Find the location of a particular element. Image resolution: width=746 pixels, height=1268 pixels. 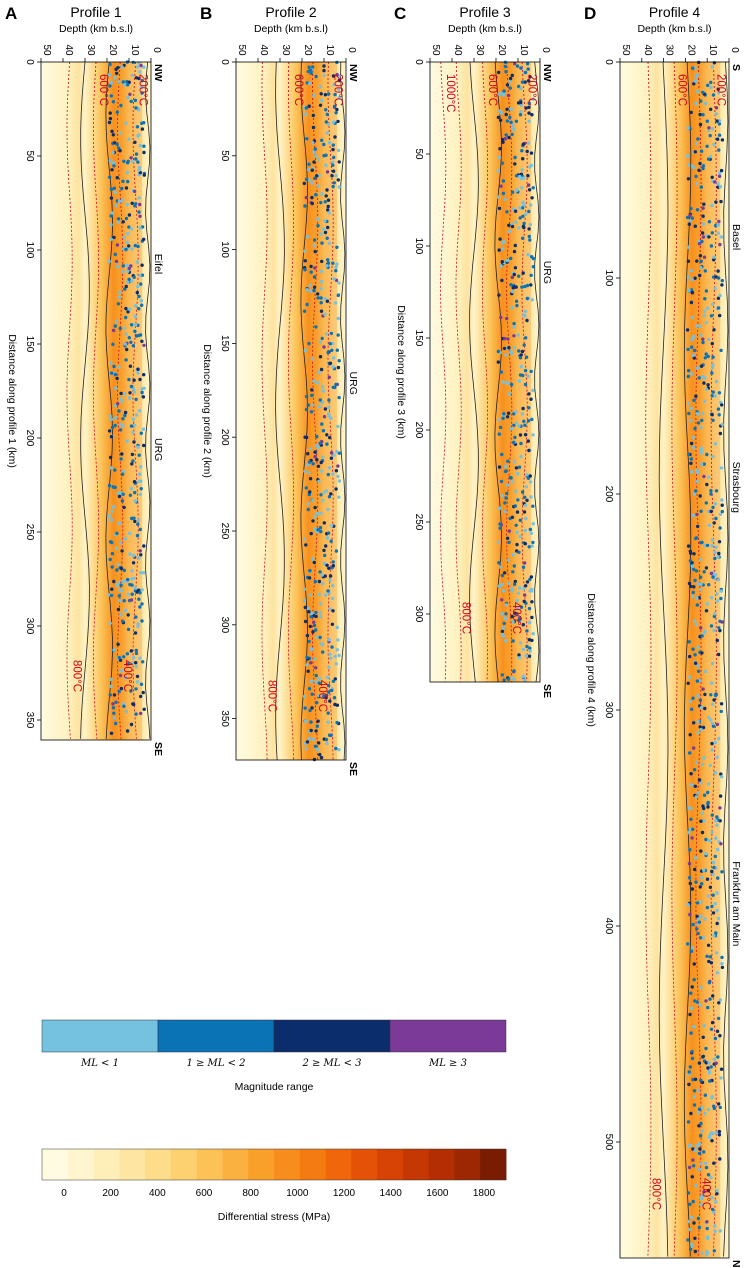

dist-tick-label: 200 is located at coordinates (29, 438).